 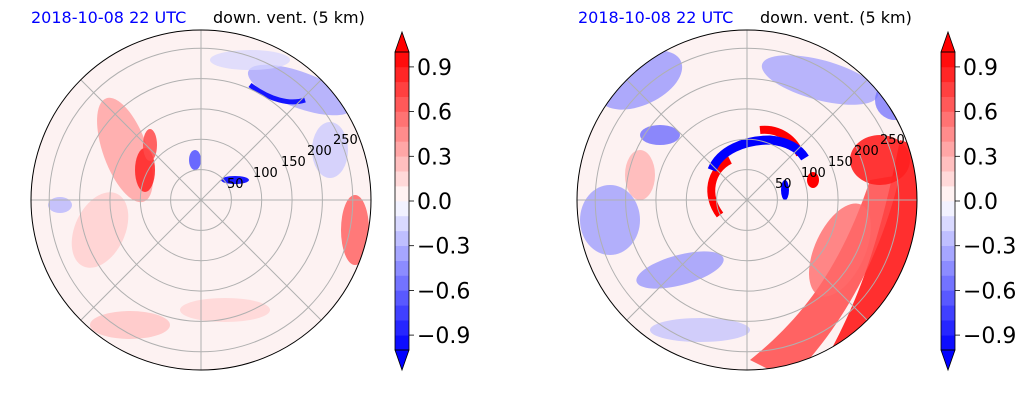 I want to click on right-title-datetime: 2018-10-08 22 UTC, so click(x=656, y=17).